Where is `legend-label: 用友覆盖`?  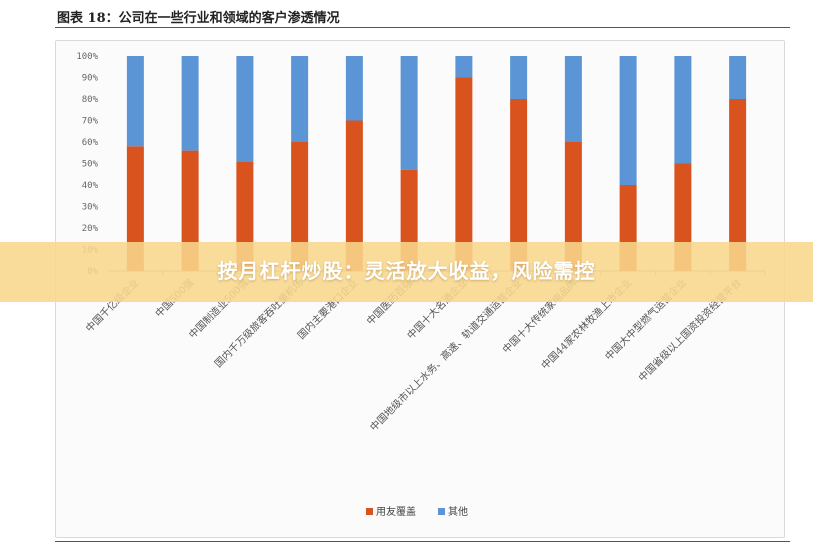
legend-label: 用友覆盖 is located at coordinates (396, 511).